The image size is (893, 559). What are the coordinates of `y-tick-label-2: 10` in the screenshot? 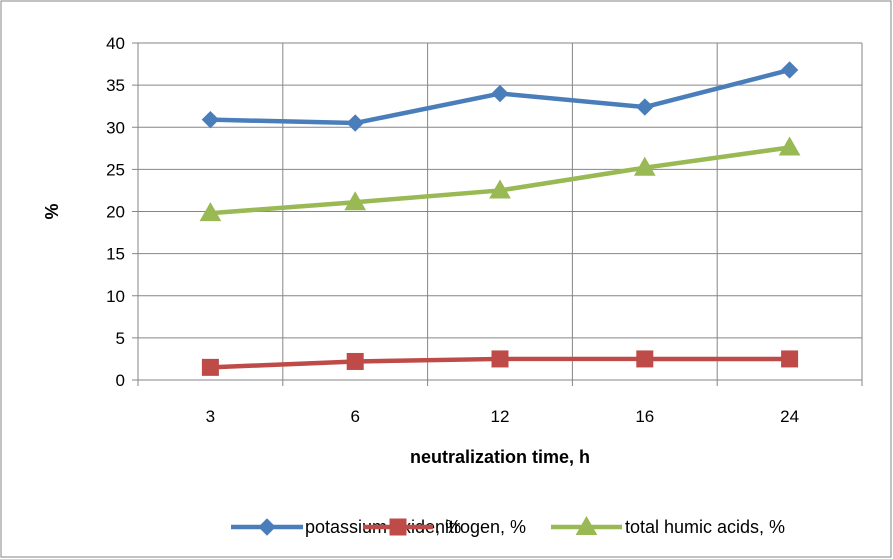 It's located at (115, 296).